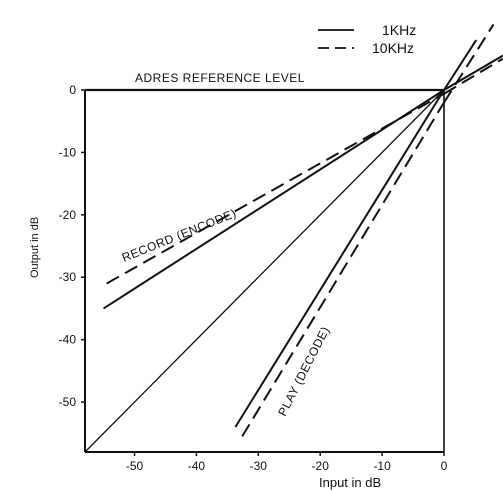 The height and width of the screenshot is (491, 503). What do you see at coordinates (68, 152) in the screenshot?
I see `y-tick-label: -10` at bounding box center [68, 152].